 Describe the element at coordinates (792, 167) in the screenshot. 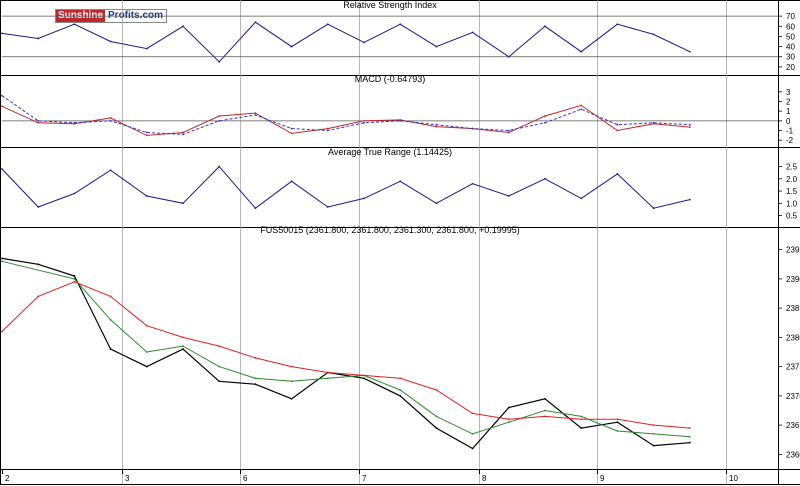

I see `y-tick-label-2-0: 2.5` at that location.